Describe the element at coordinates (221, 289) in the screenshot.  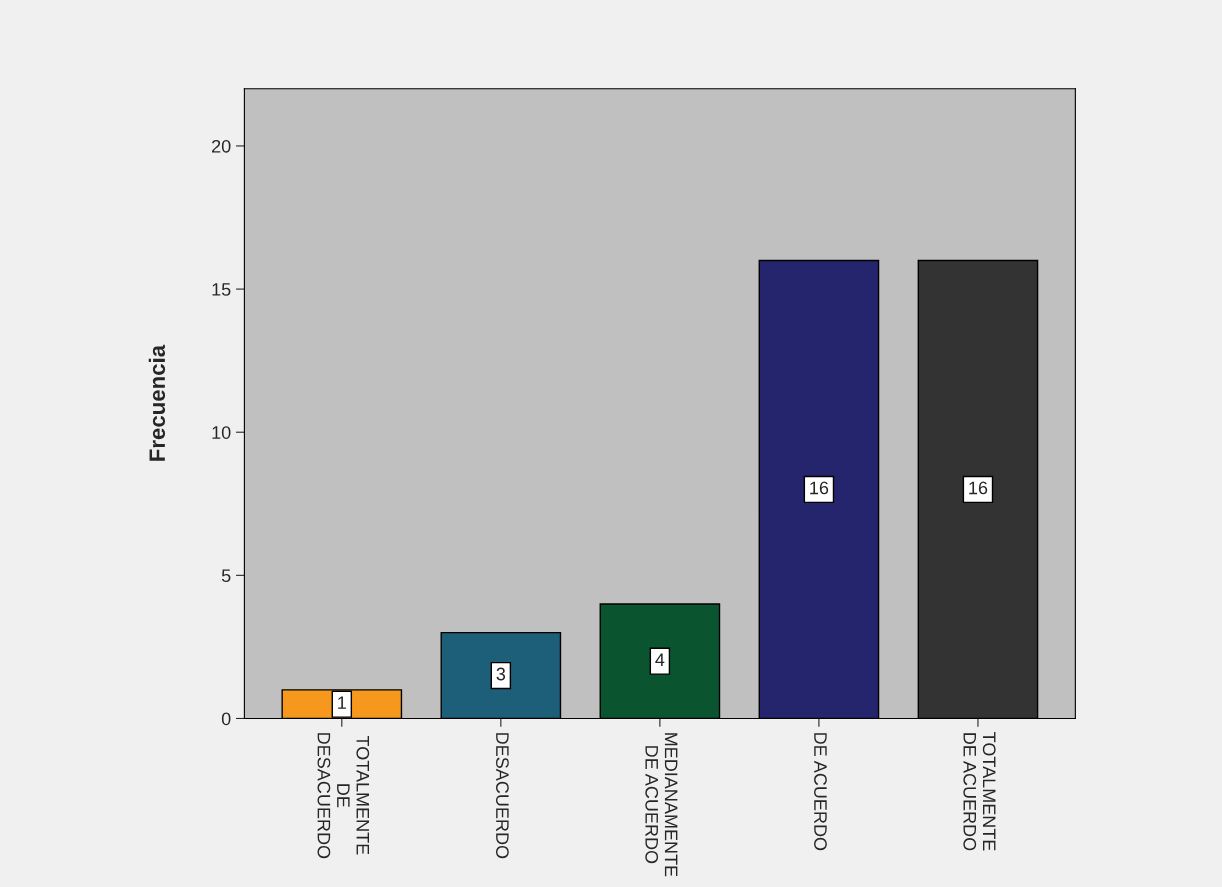
I see `y-tick-label: 15` at that location.